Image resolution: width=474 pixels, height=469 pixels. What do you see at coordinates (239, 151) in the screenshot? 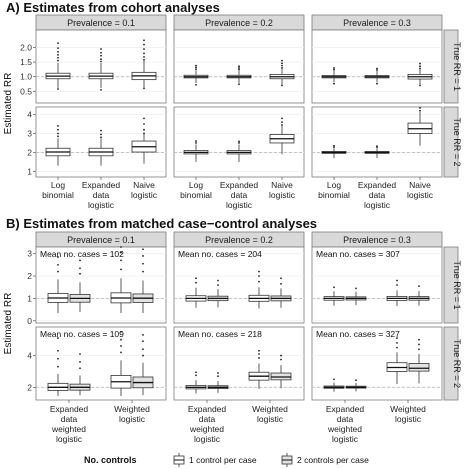
I see `box-a-r1-c1-expanded_logistic` at bounding box center [239, 151].